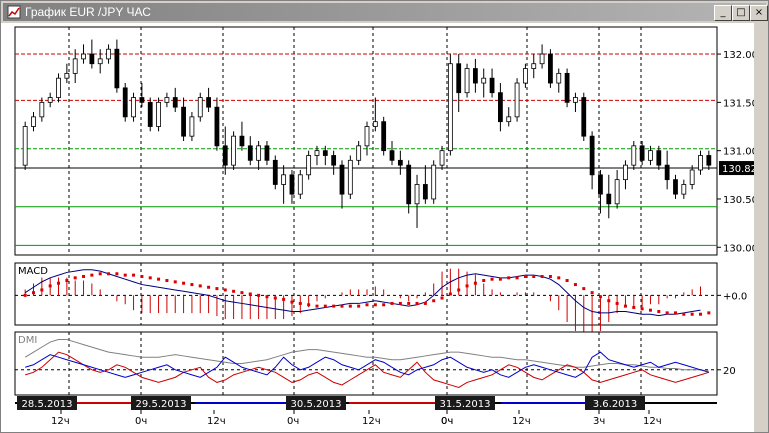 The height and width of the screenshot is (433, 769). I want to click on hour-label: 12ч, so click(371, 421).